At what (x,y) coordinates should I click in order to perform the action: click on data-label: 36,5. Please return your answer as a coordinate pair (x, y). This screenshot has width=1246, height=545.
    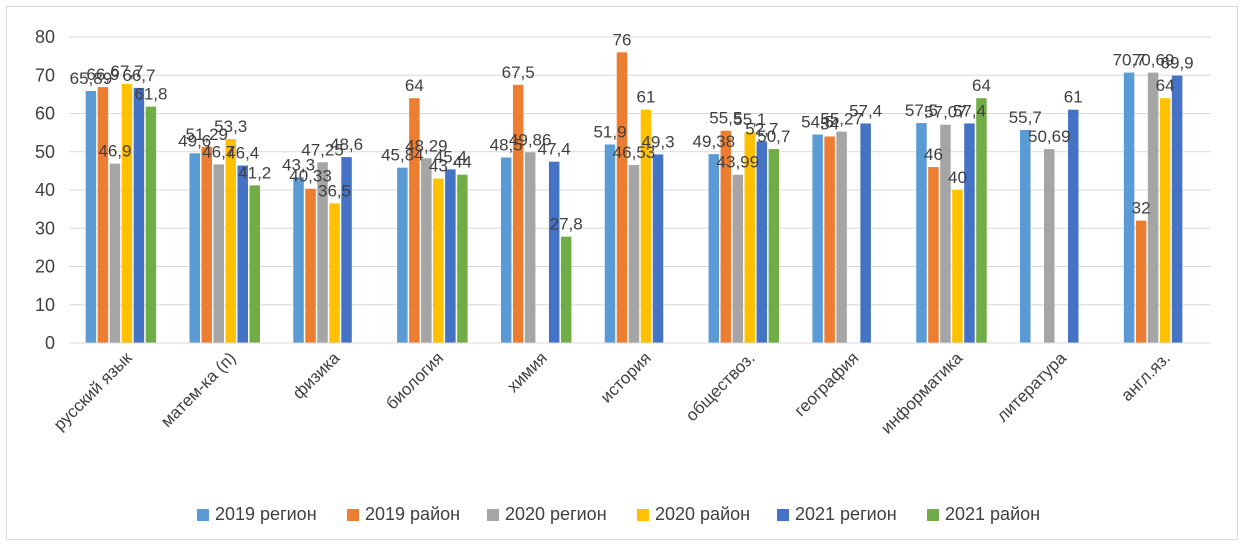
    Looking at the image, I should click on (334, 190).